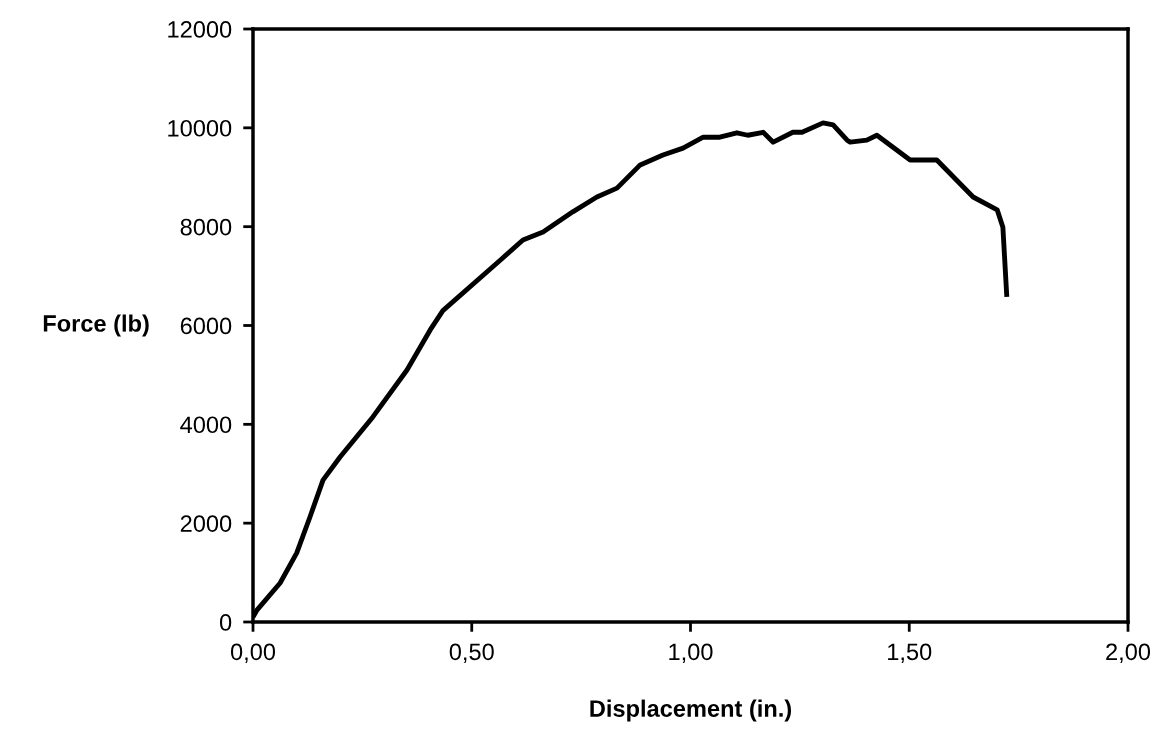  What do you see at coordinates (225, 622) in the screenshot?
I see `y-tick-label: 0` at bounding box center [225, 622].